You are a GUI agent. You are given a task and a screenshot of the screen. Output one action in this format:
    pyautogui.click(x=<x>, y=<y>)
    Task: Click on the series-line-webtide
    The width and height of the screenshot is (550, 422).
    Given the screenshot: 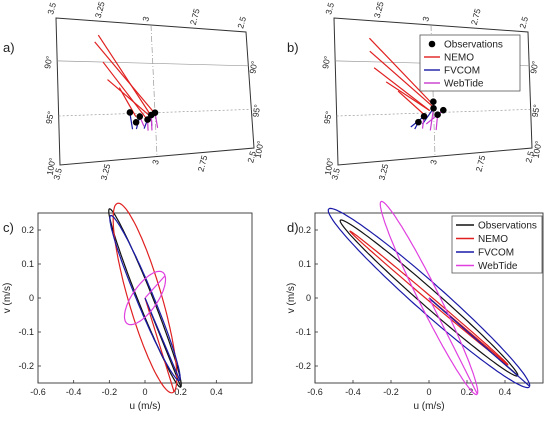 What is the action you would take?
    pyautogui.click(x=434, y=117)
    